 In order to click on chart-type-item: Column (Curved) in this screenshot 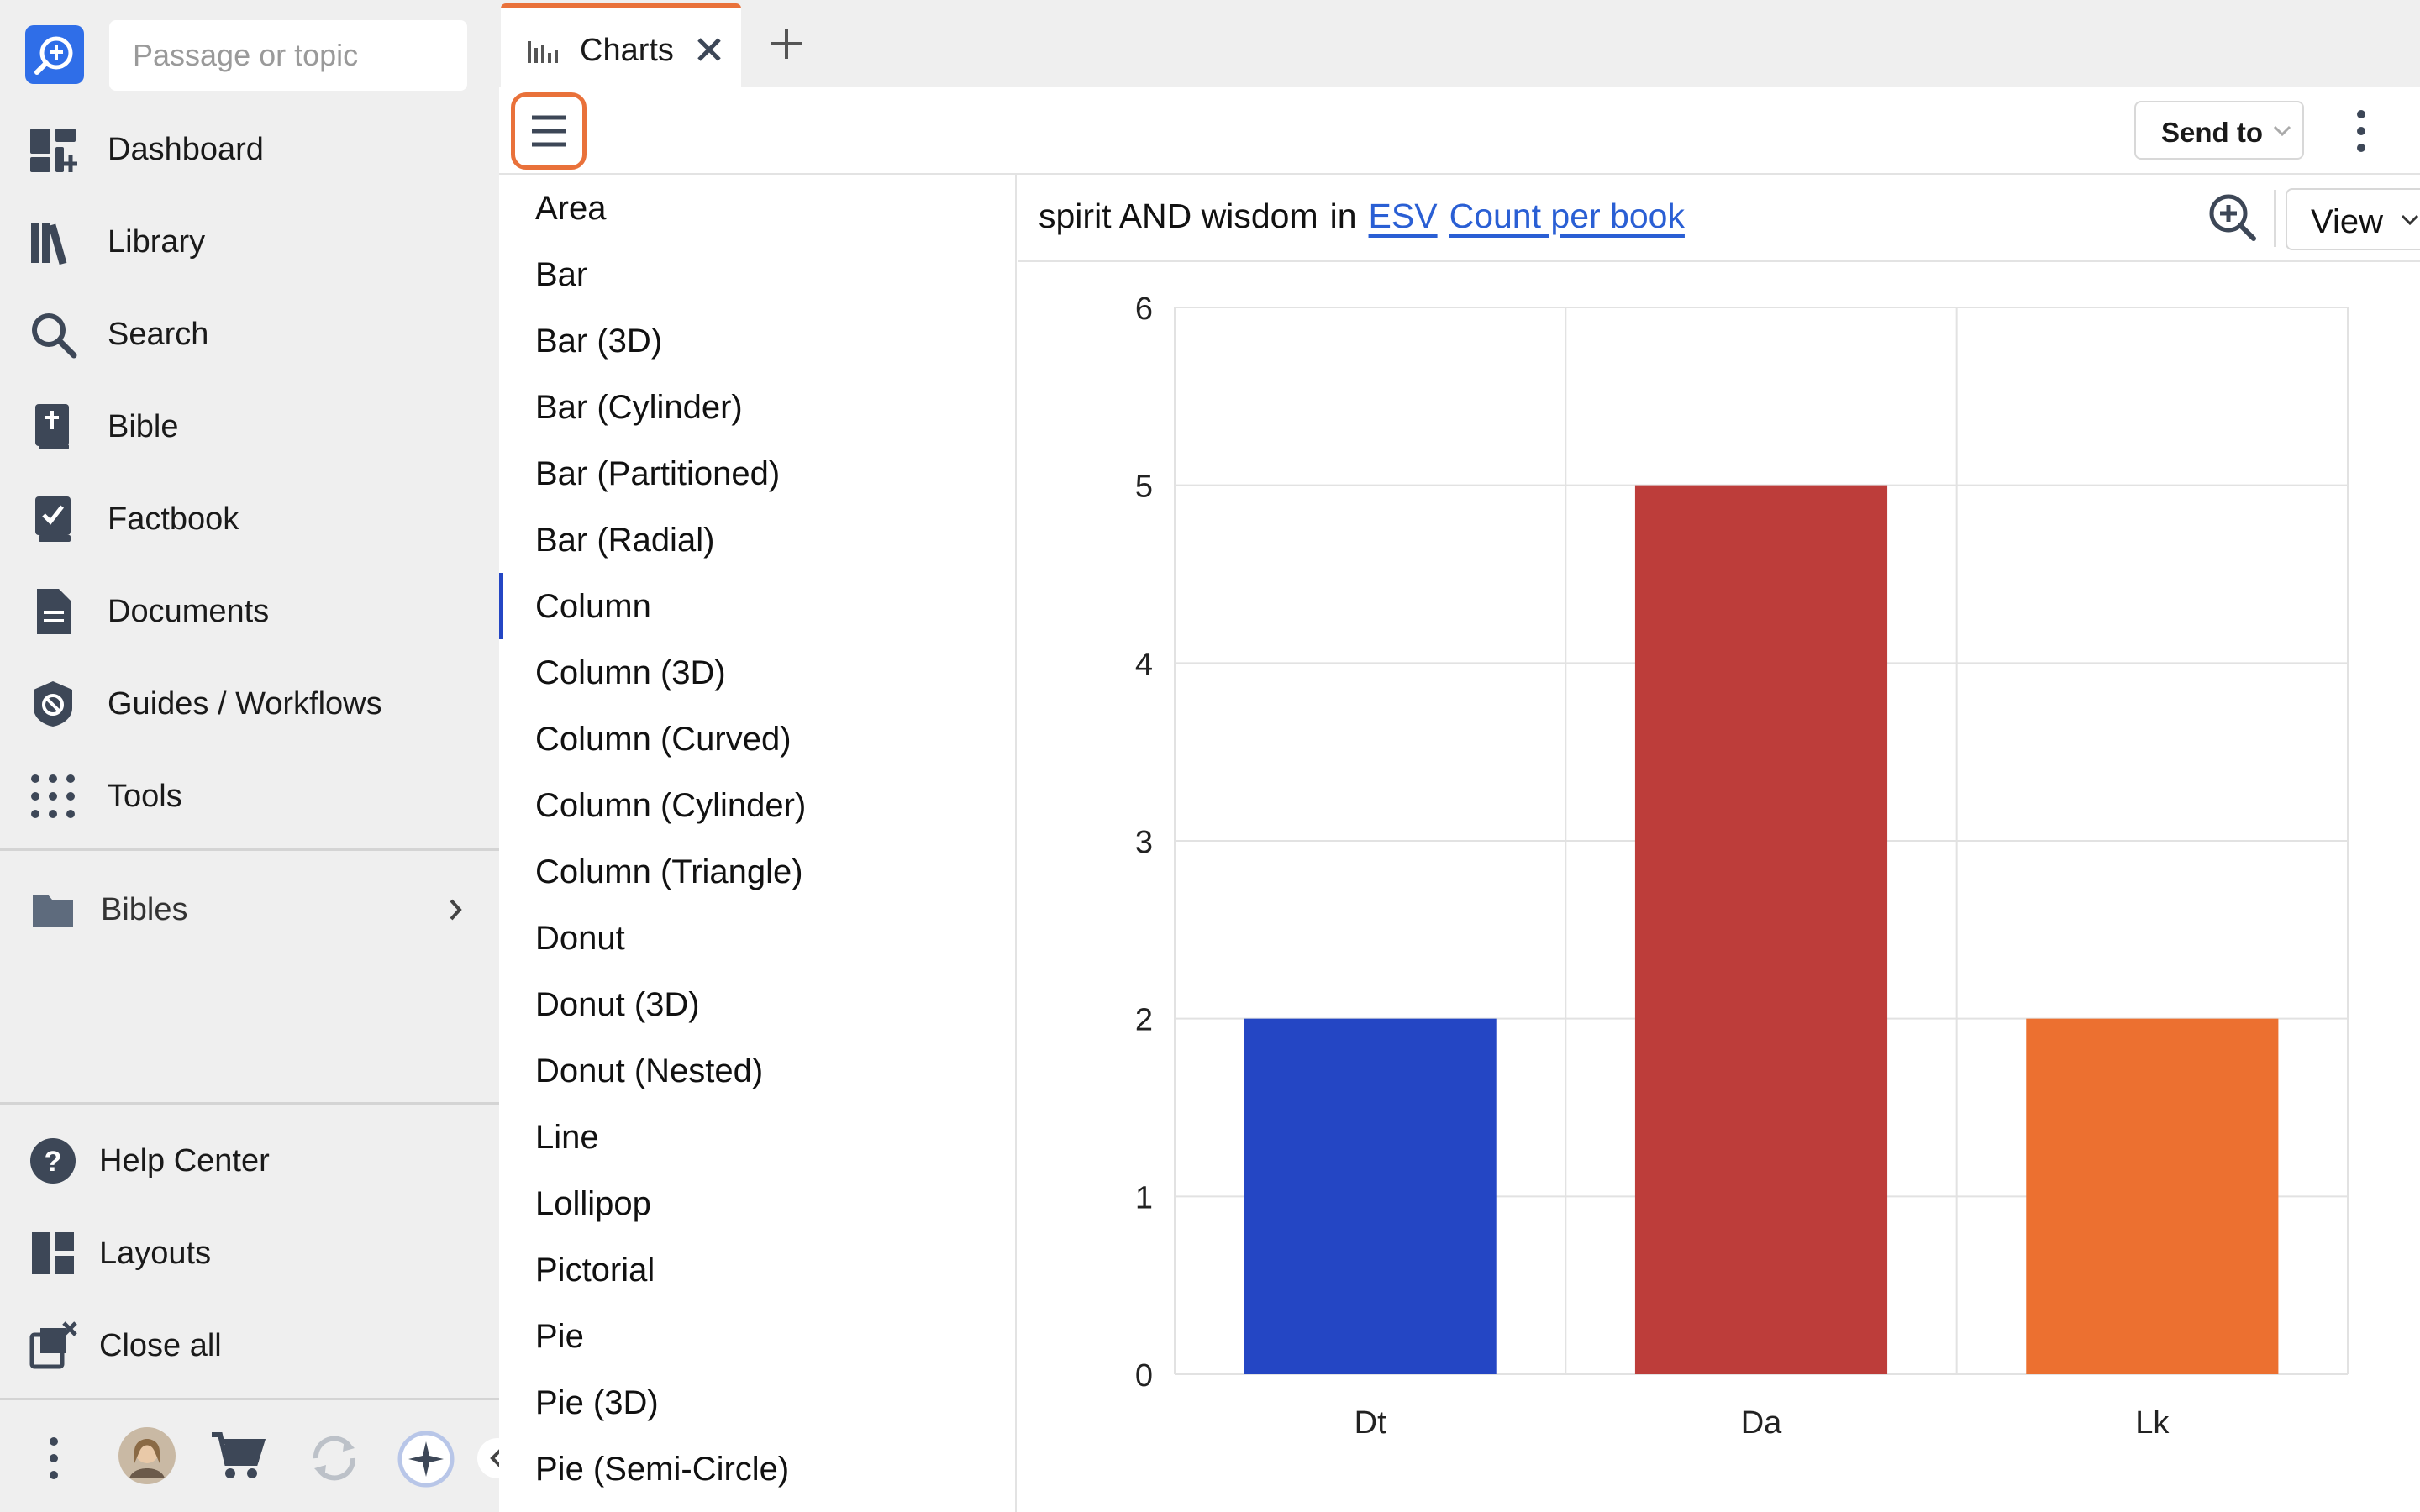, I will do `click(757, 739)`.